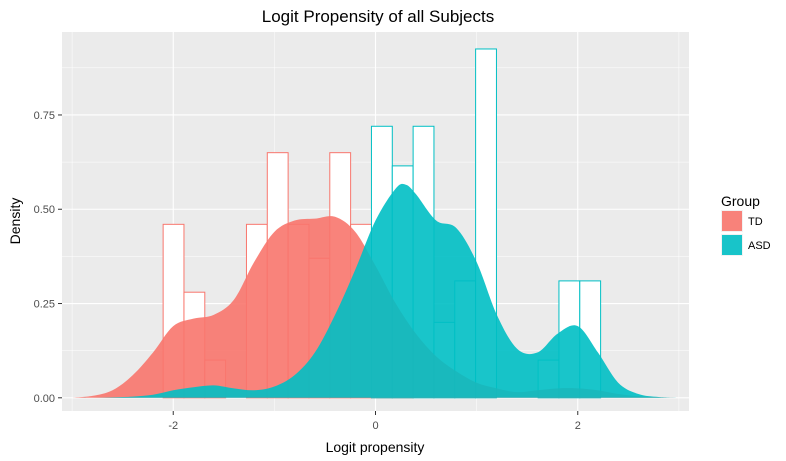 The width and height of the screenshot is (786, 461). Describe the element at coordinates (44, 399) in the screenshot. I see `y-tick-label: 0.00` at that location.